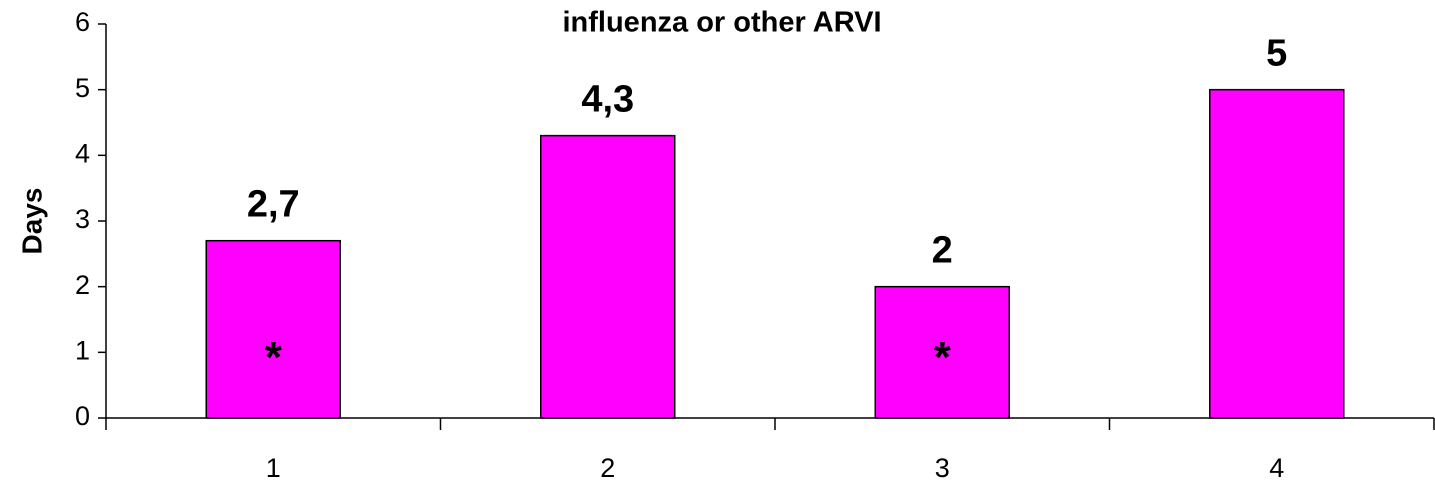 The height and width of the screenshot is (485, 1435). What do you see at coordinates (273, 205) in the screenshot?
I see `value-label: 2,7` at bounding box center [273, 205].